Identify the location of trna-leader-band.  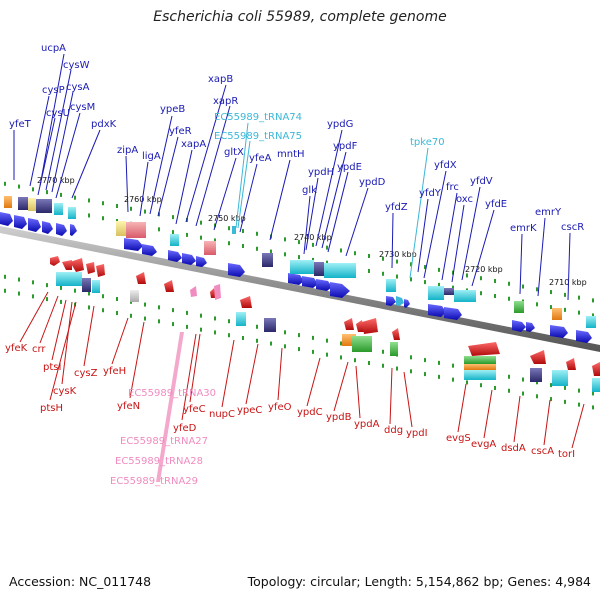
(170, 407).